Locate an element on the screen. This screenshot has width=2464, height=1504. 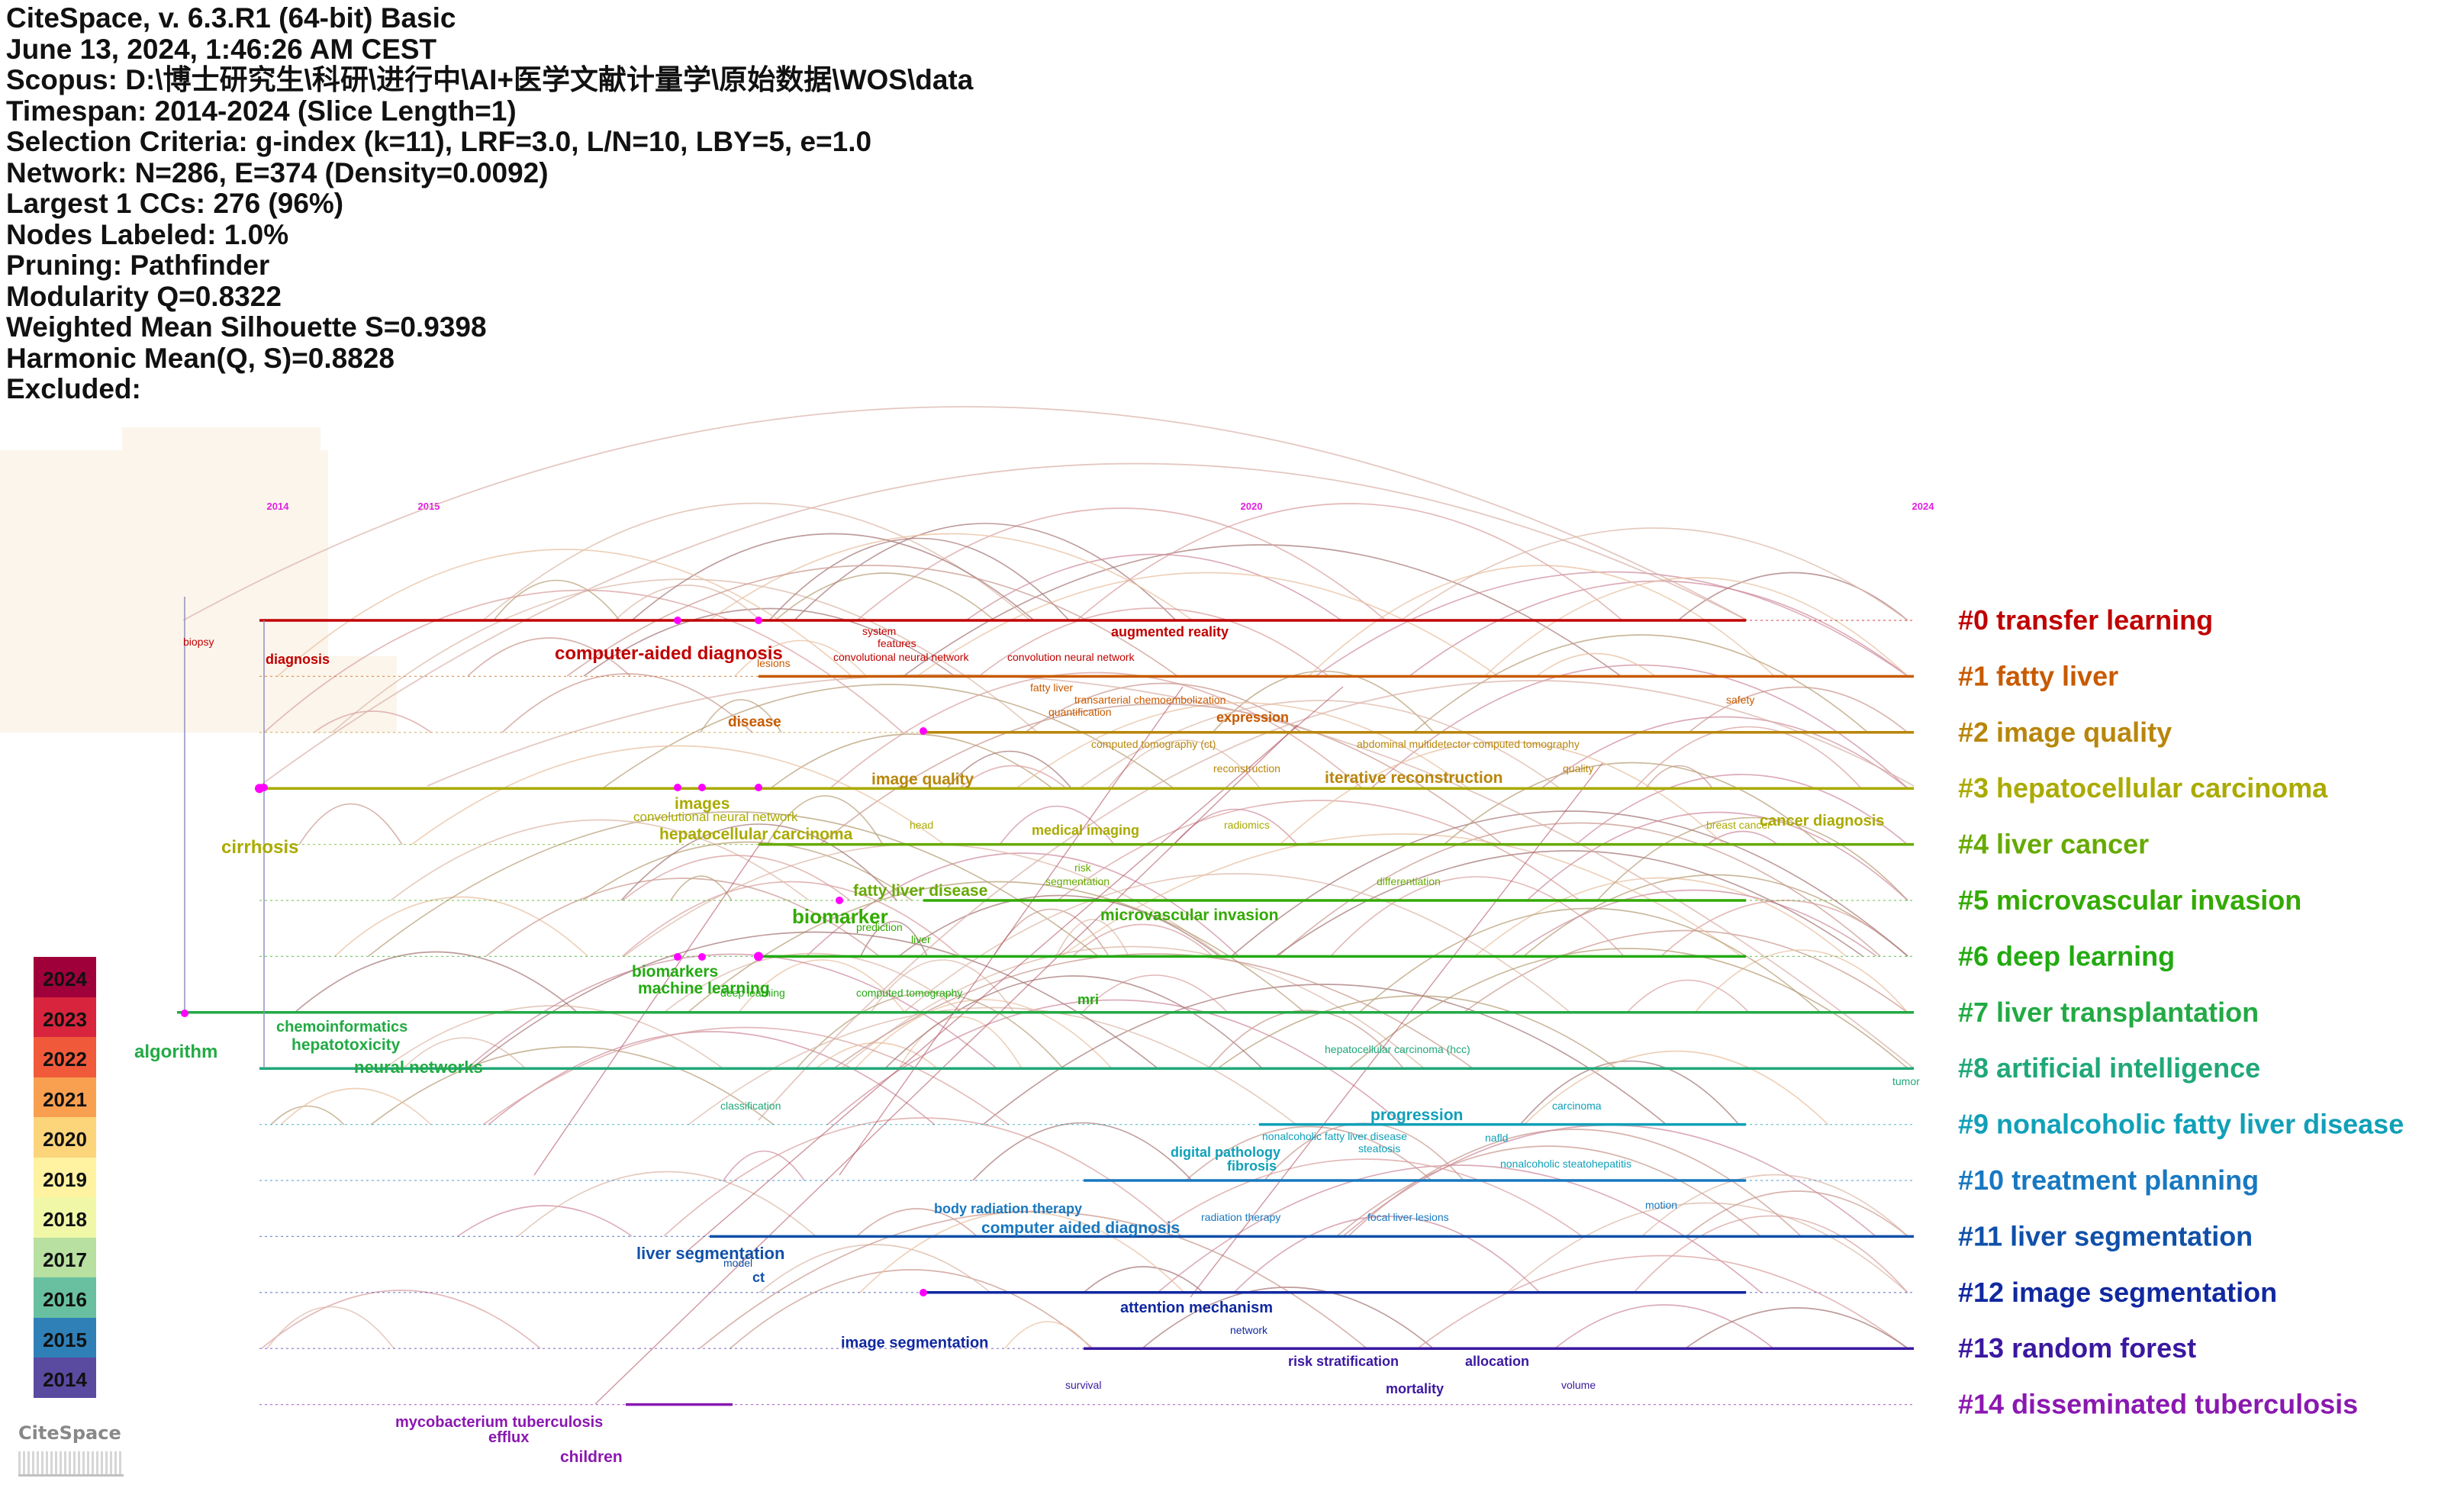
year-tick: 2024 is located at coordinates (1923, 506).